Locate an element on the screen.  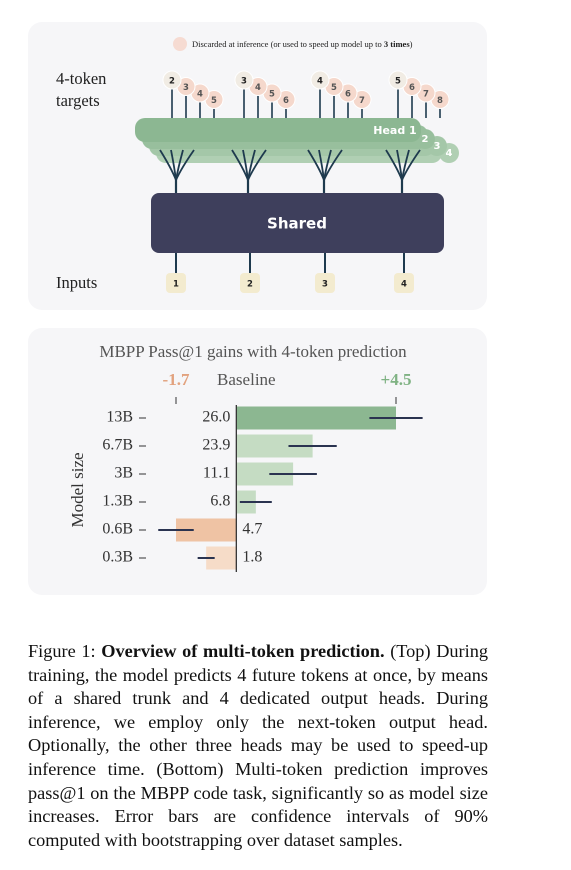
x-tick-label: +4.5 is located at coordinates (396, 379).